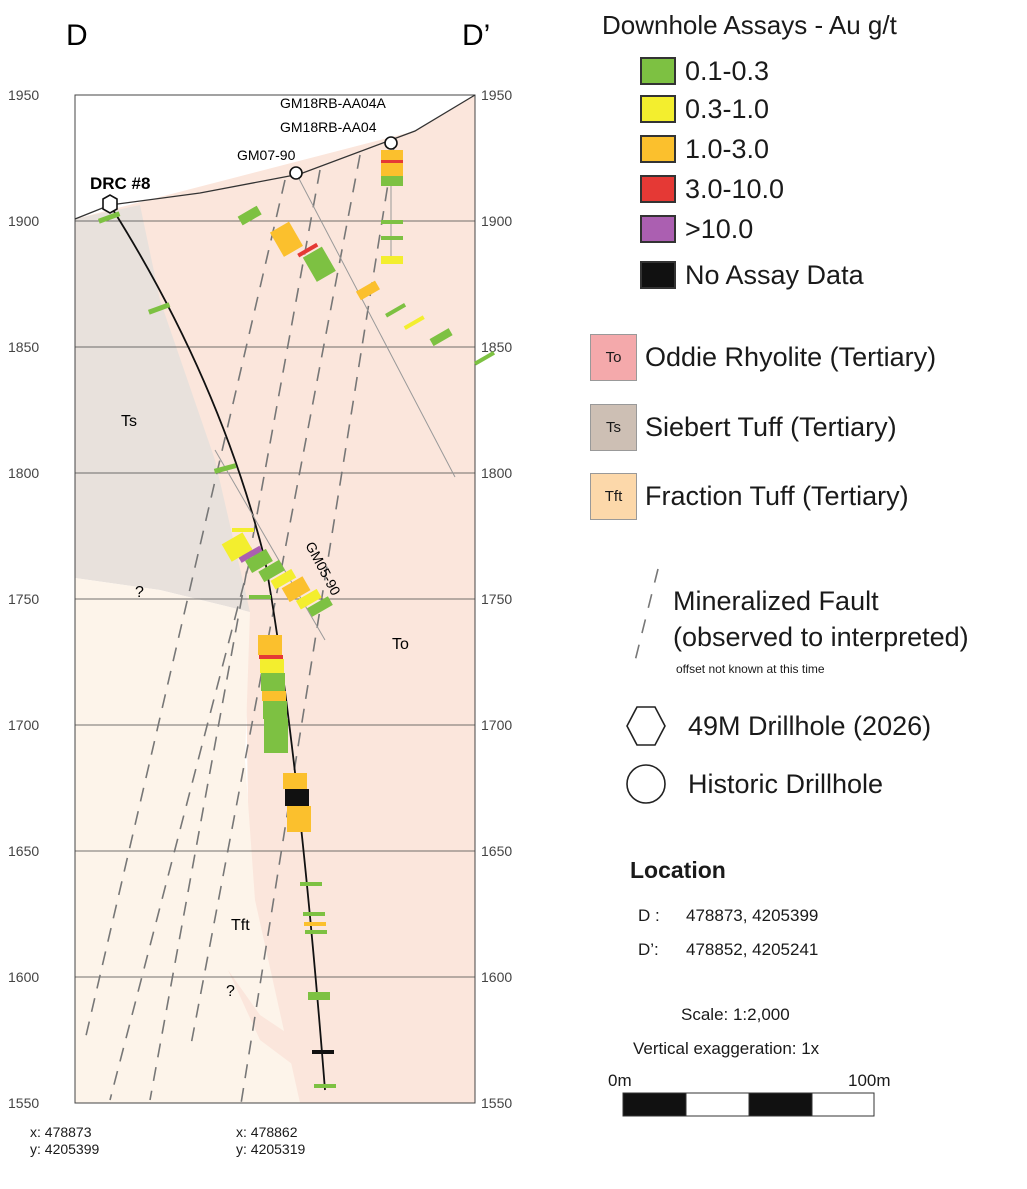  What do you see at coordinates (869, 1080) in the screenshot?
I see `scale-bar-end-label: 100m` at bounding box center [869, 1080].